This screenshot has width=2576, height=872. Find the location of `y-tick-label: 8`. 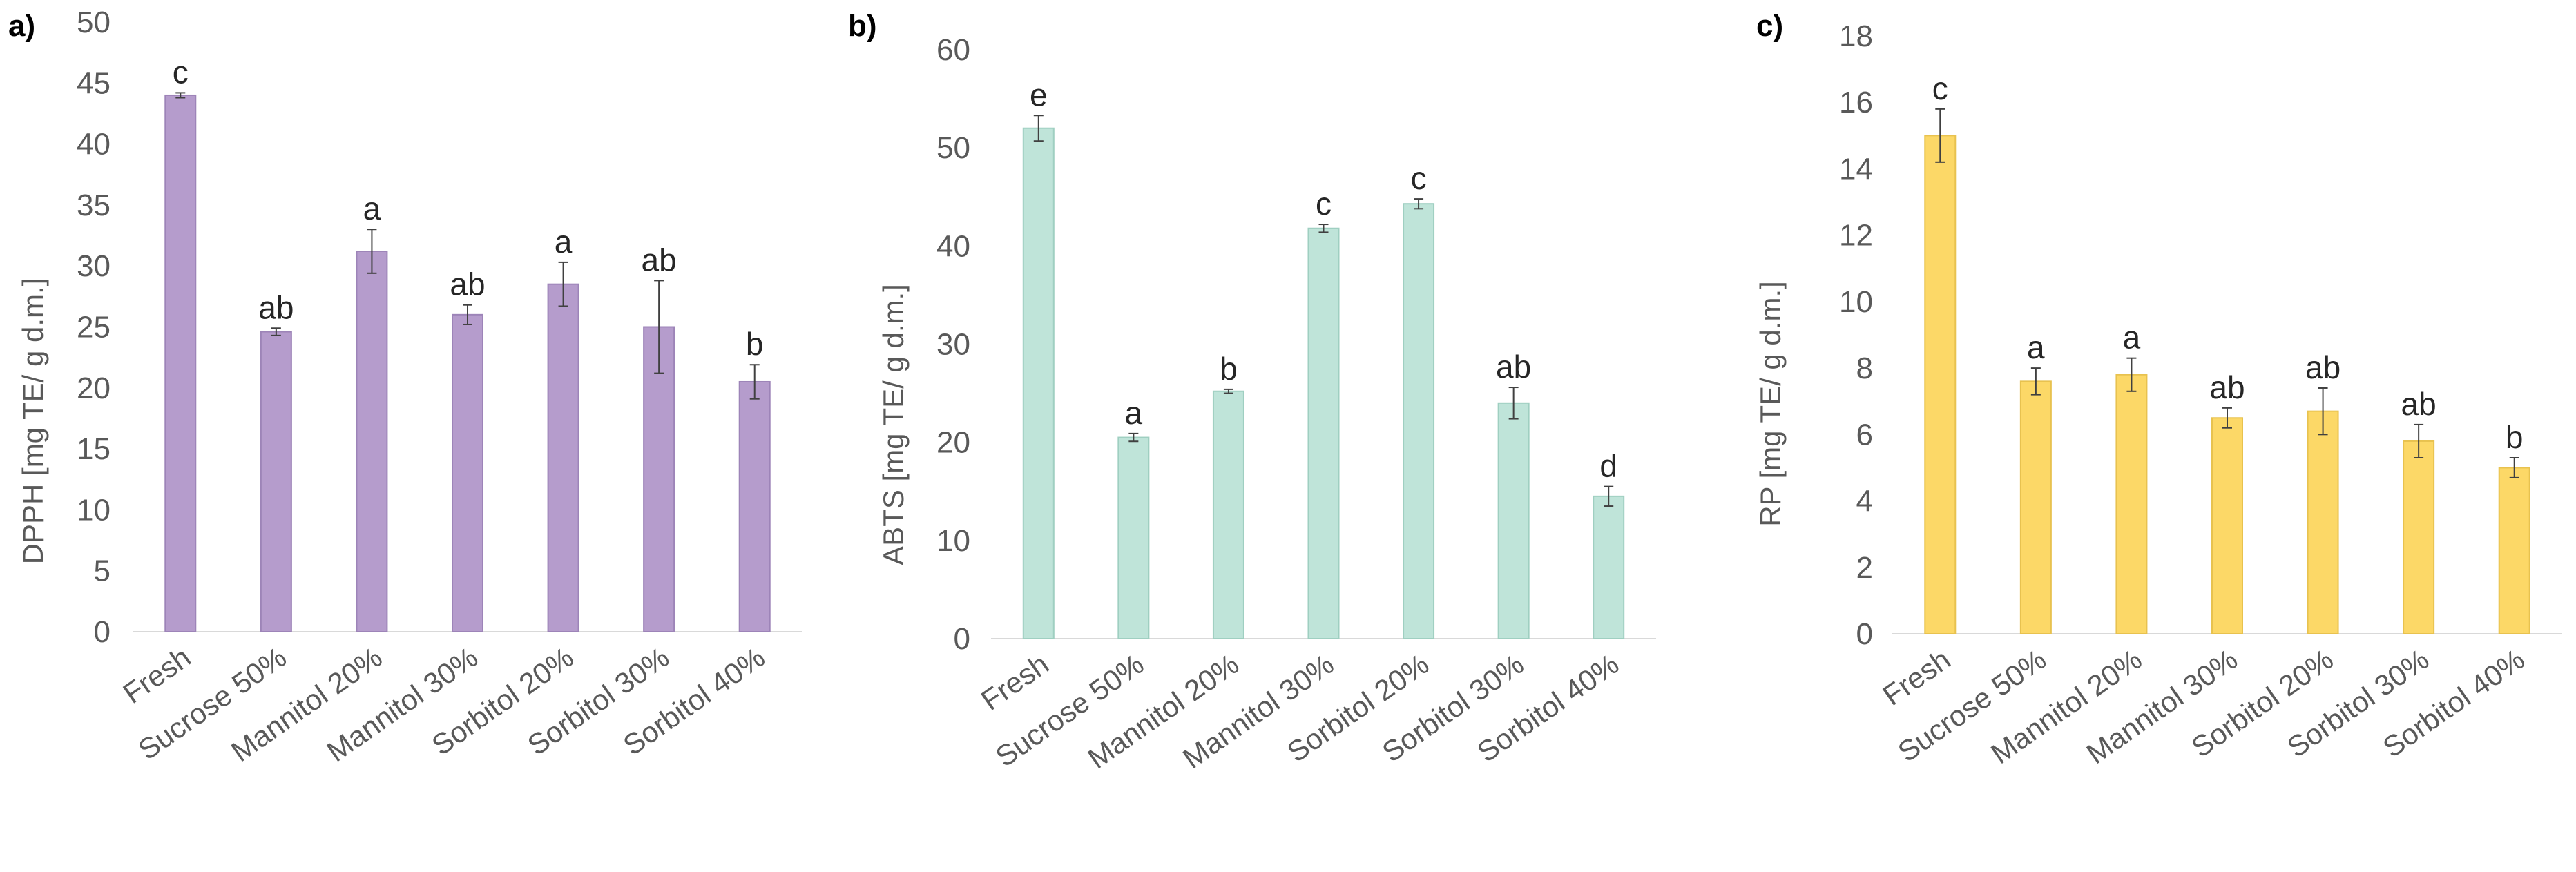

y-tick-label: 8 is located at coordinates (1864, 368).